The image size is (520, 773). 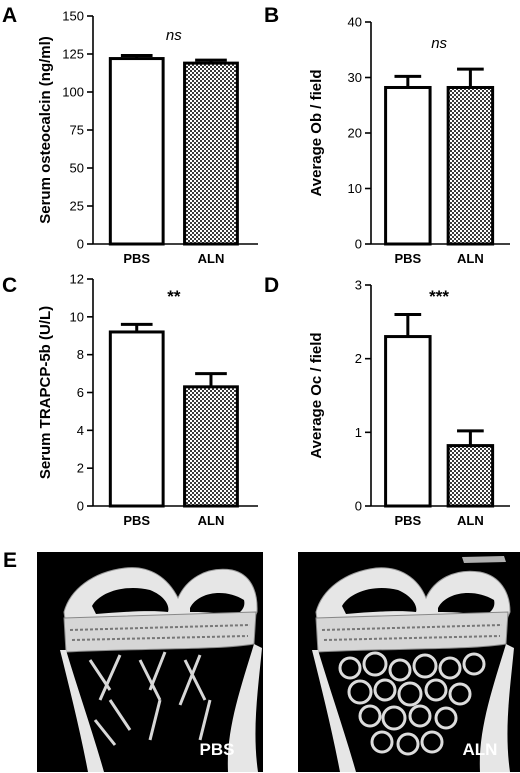 I want to click on y-tick-label: 125, so click(x=73, y=54).